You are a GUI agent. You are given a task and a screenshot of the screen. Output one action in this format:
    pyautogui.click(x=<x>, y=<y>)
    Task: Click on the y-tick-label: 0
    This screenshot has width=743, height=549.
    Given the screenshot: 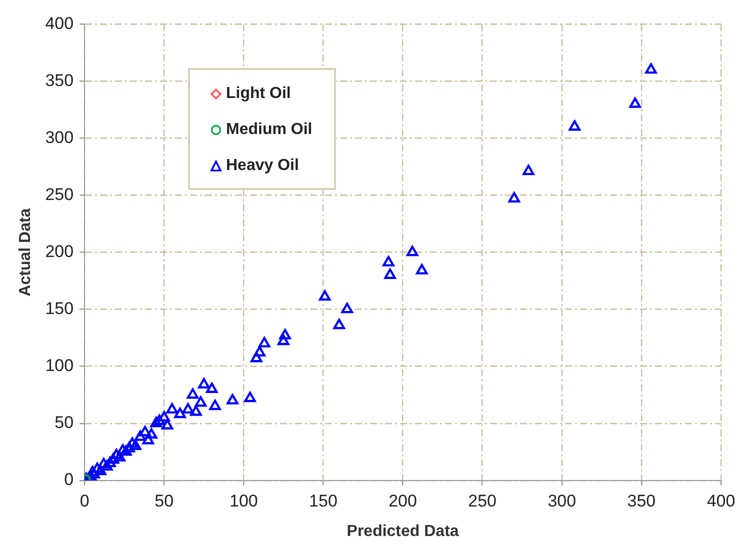 What is the action you would take?
    pyautogui.click(x=69, y=480)
    